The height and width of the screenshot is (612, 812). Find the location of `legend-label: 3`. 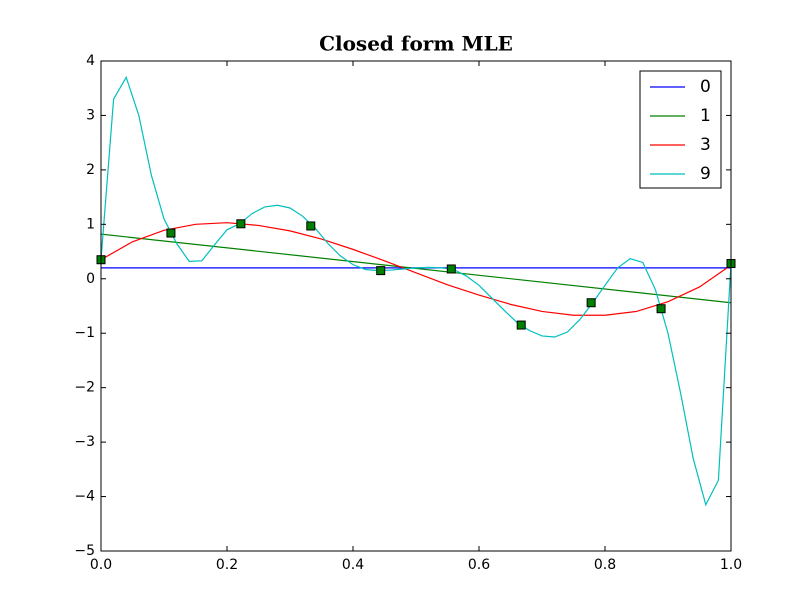

legend-label: 3 is located at coordinates (705, 145).